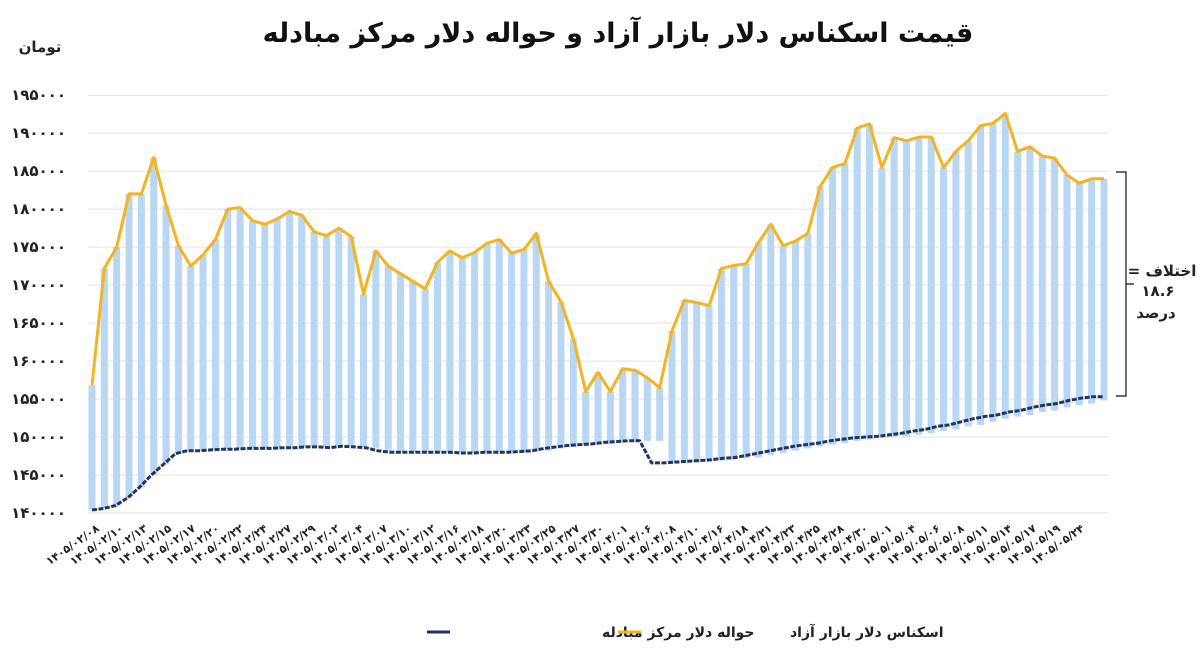 The image size is (1200, 660). Describe the element at coordinates (38, 323) in the screenshot. I see `y-tick-label: ۱۶۵۰۰۰` at that location.